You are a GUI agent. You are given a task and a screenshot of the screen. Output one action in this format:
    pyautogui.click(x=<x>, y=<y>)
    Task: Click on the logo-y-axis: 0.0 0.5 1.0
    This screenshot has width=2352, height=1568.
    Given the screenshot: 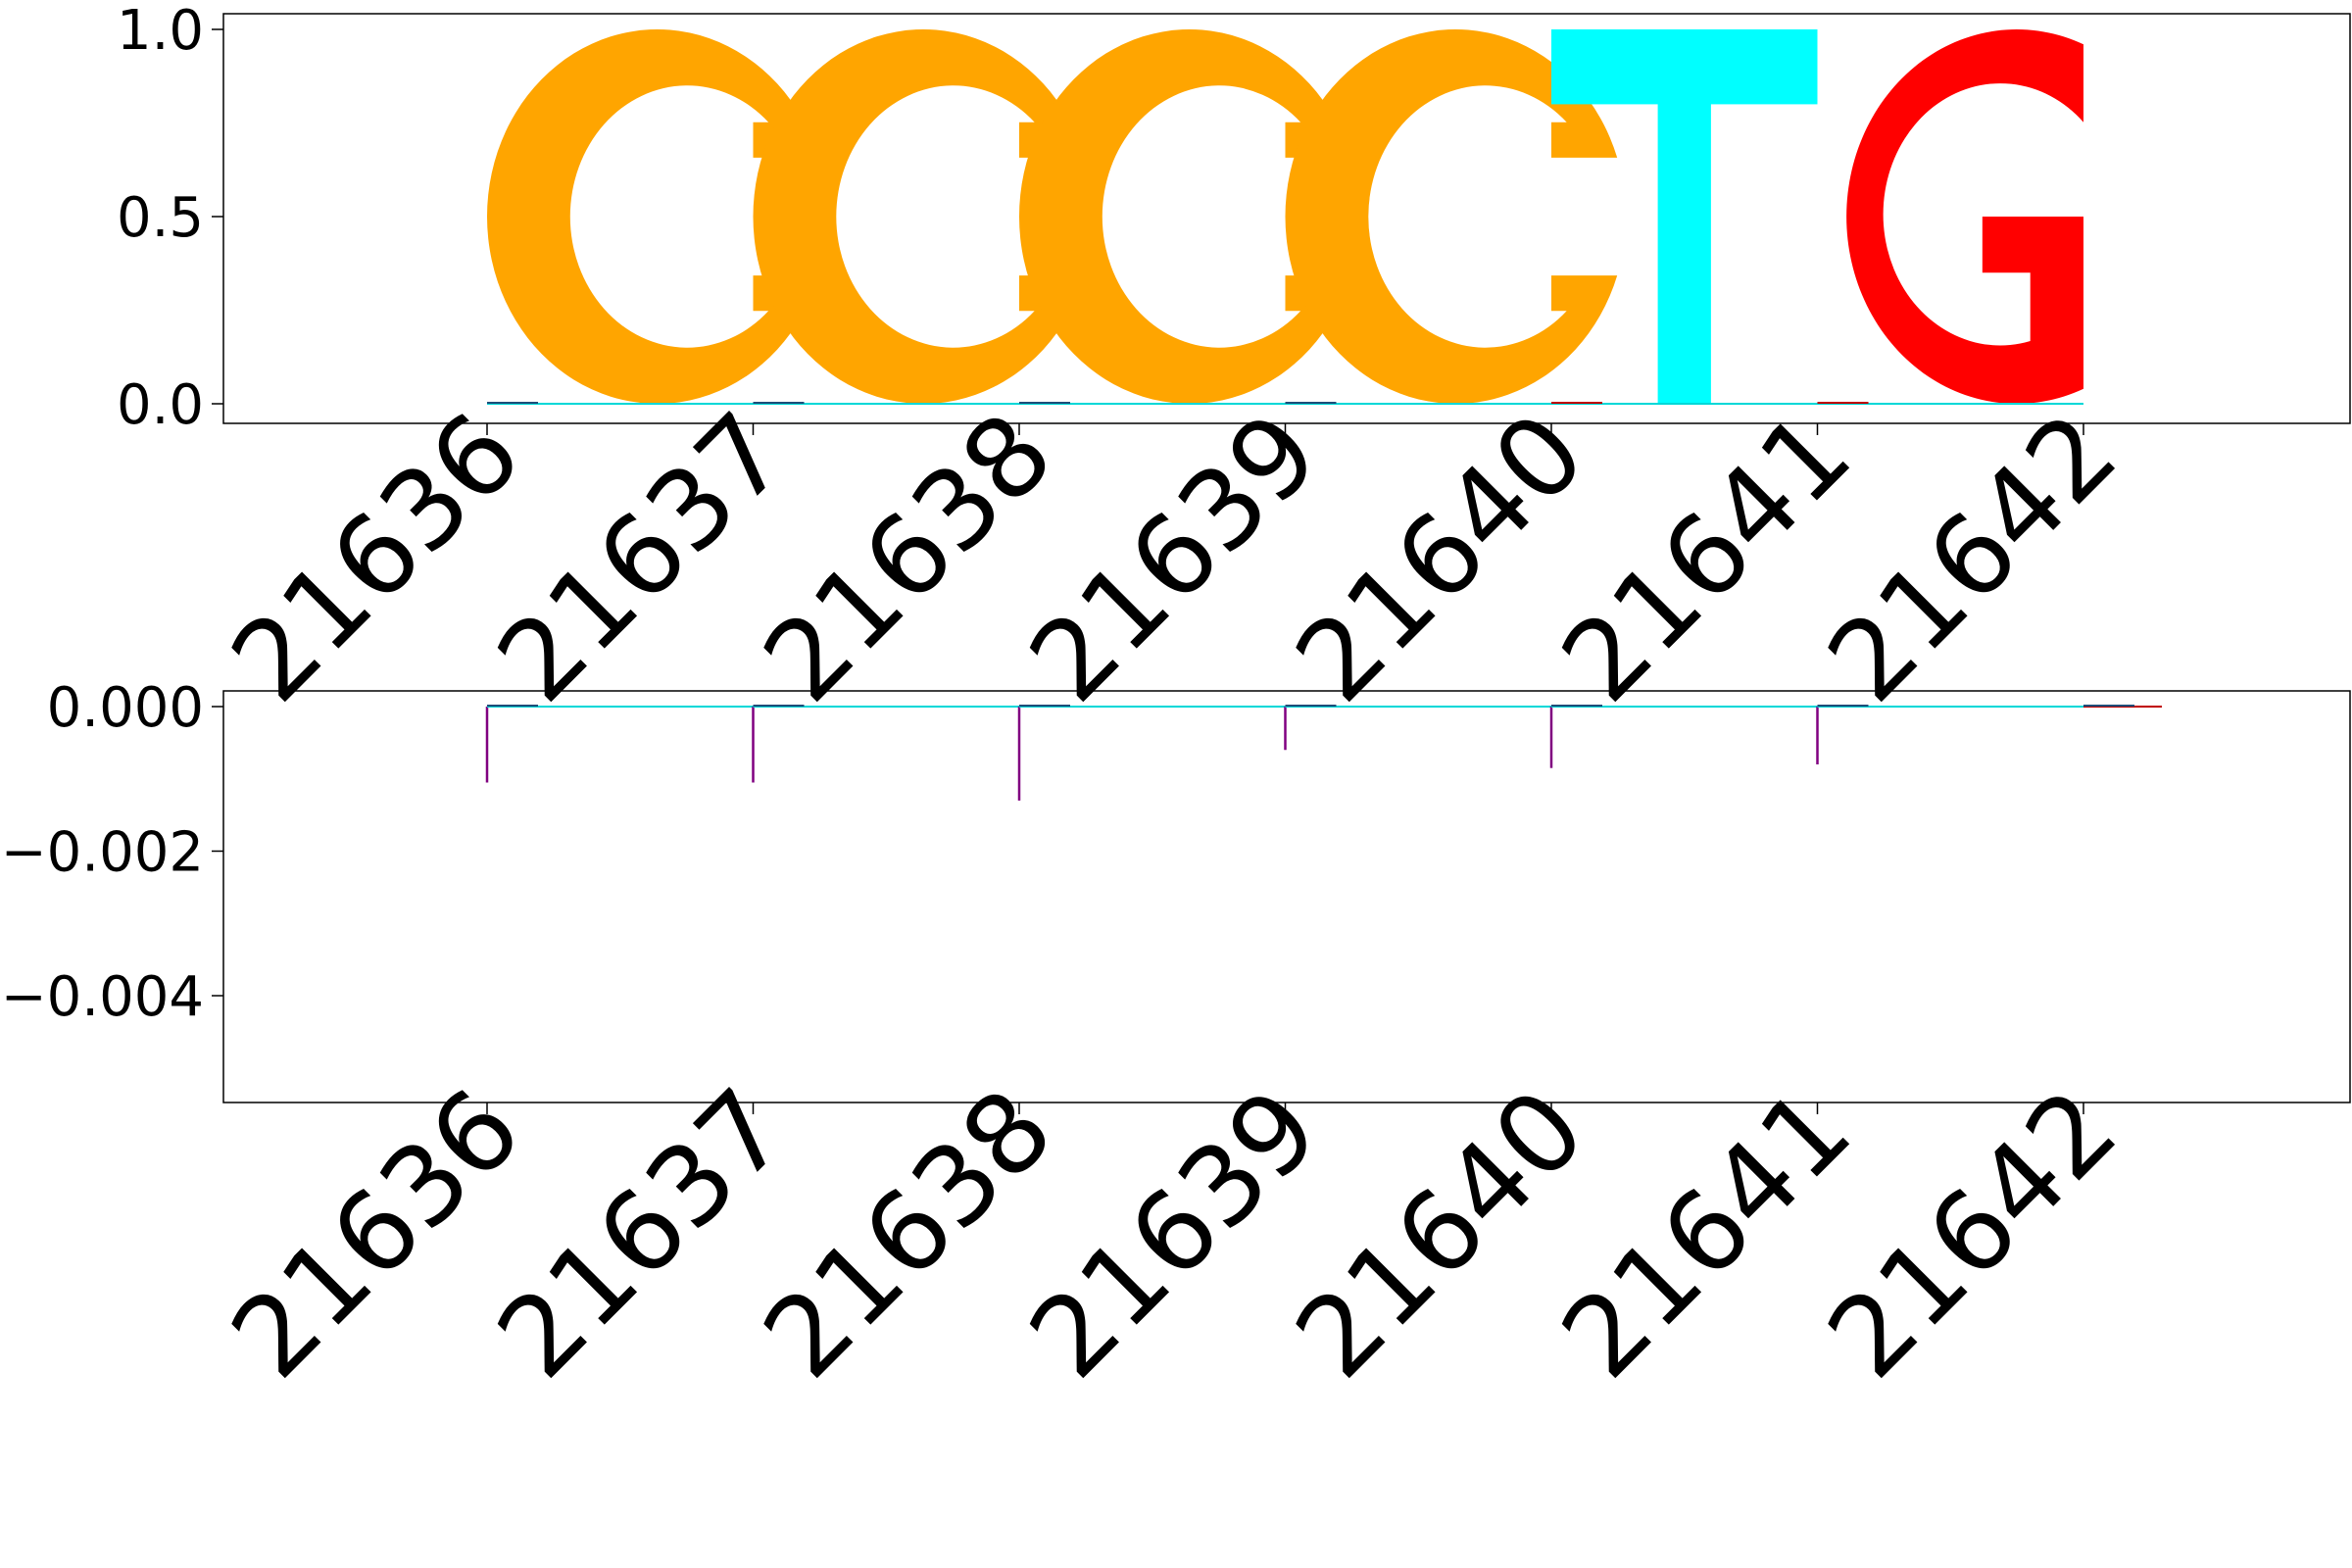 What is the action you would take?
    pyautogui.click(x=170, y=218)
    